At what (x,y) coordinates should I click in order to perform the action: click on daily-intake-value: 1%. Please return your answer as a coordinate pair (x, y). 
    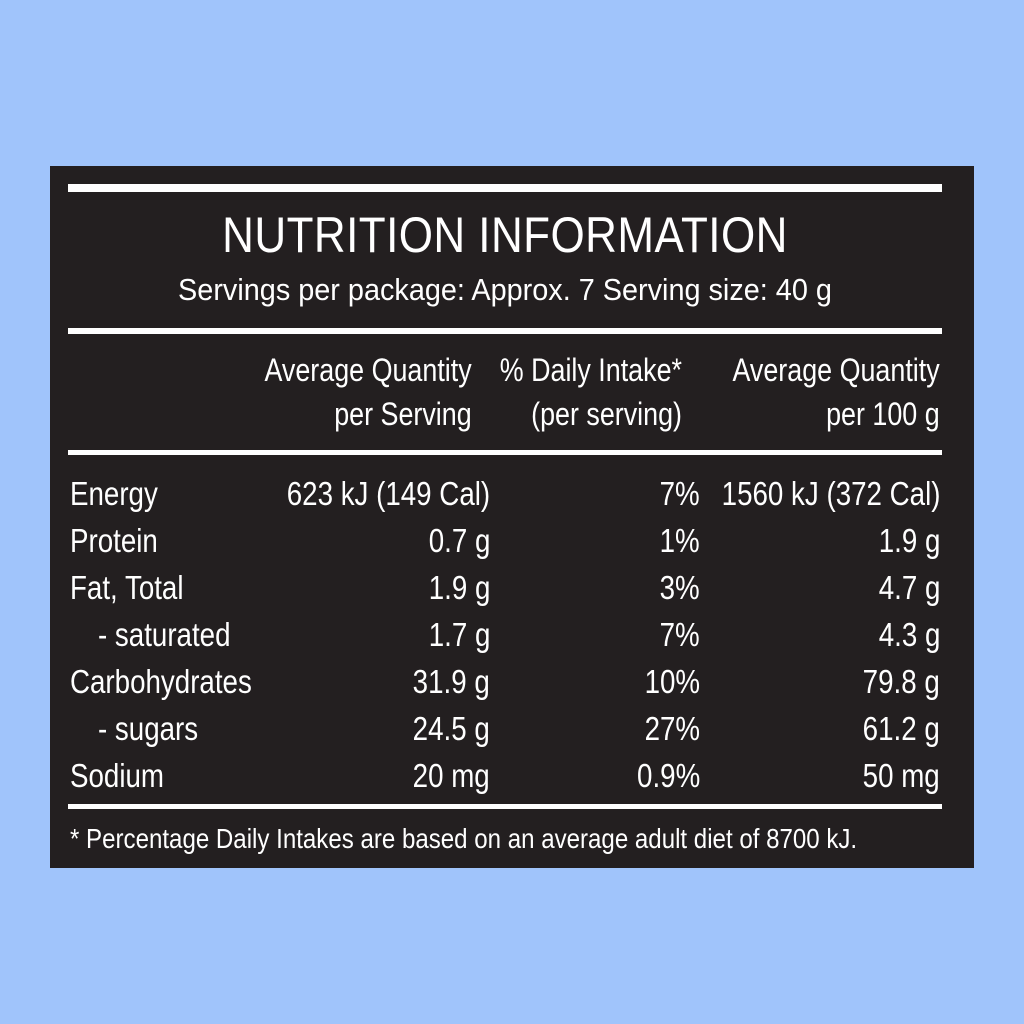
    Looking at the image, I should click on (679, 540).